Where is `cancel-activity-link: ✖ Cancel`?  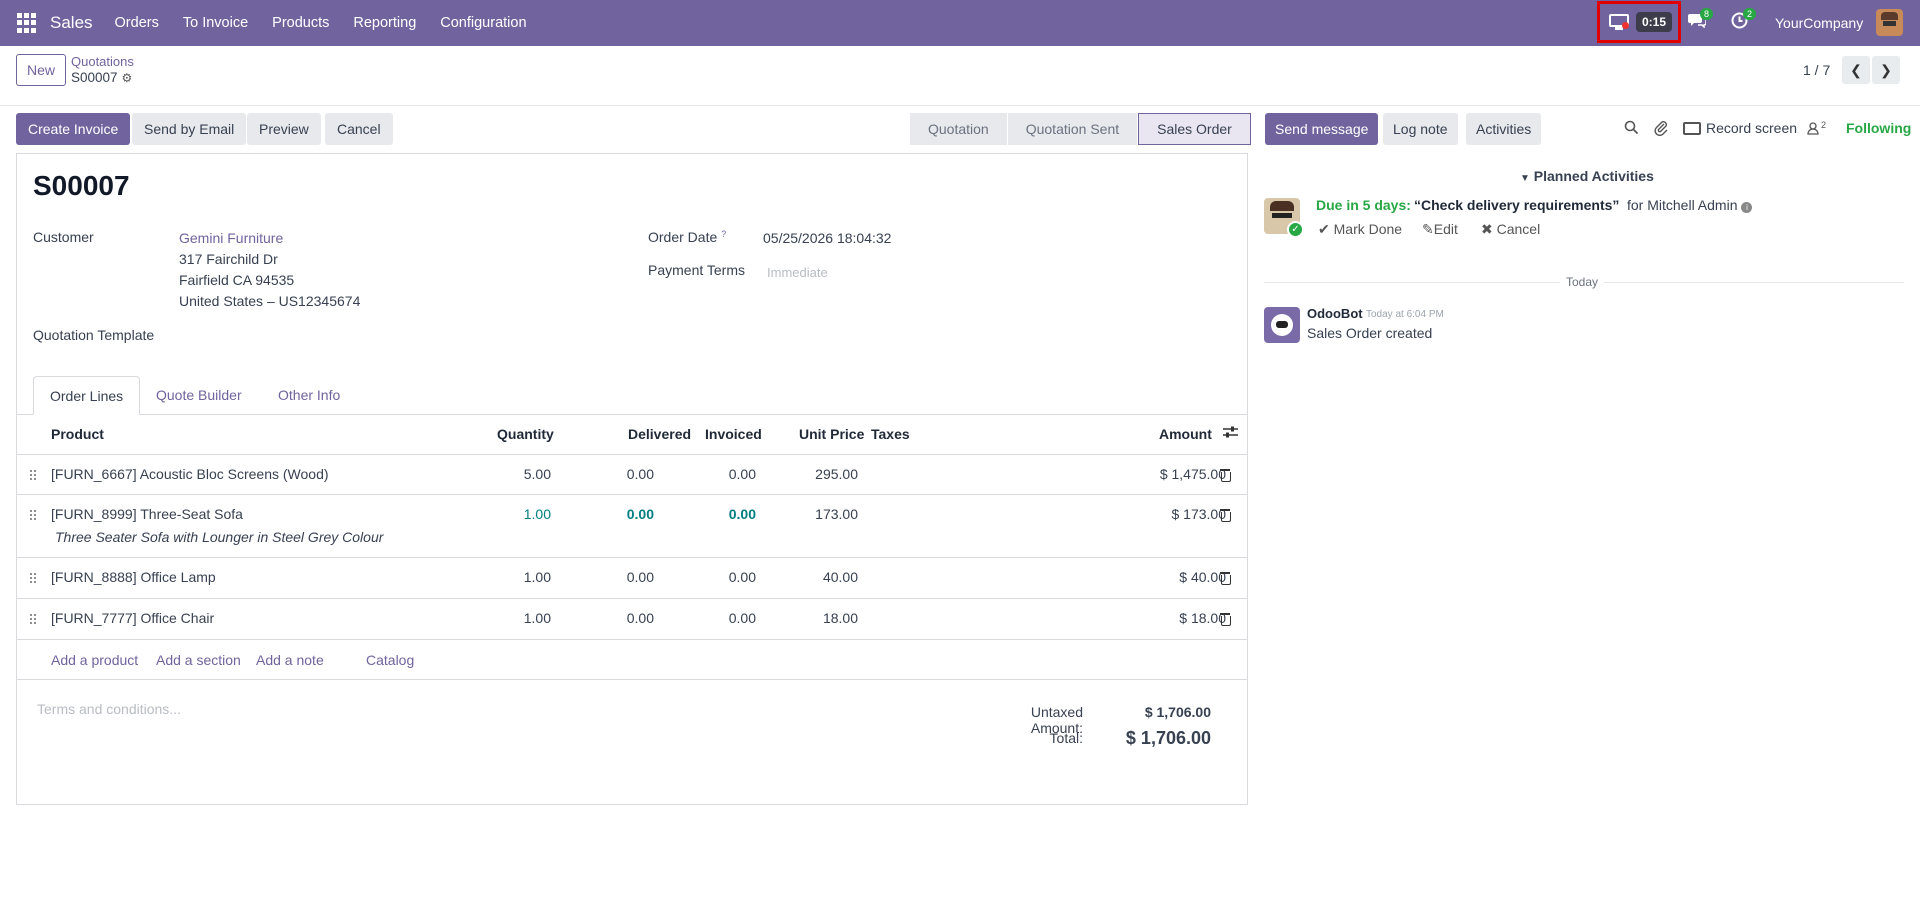
cancel-activity-link: ✖ Cancel is located at coordinates (1510, 229).